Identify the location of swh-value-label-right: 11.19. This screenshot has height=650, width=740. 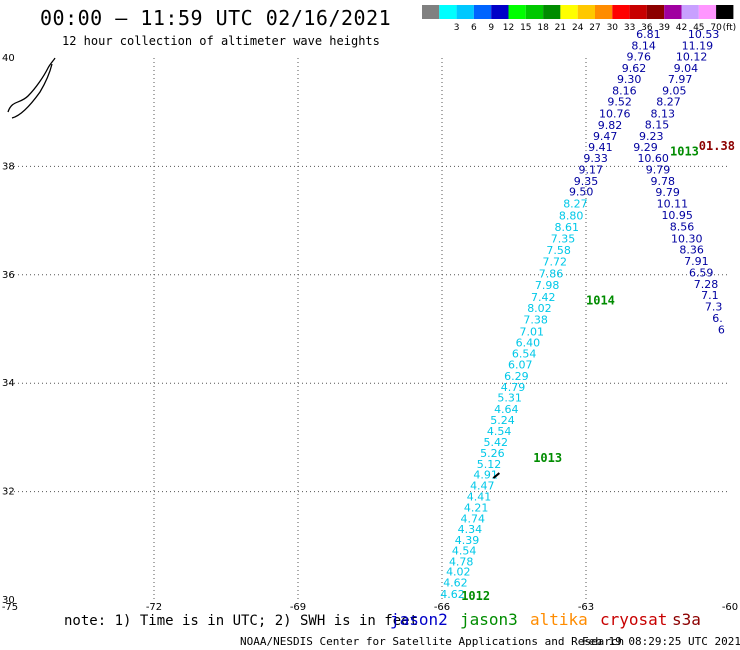
(698, 45).